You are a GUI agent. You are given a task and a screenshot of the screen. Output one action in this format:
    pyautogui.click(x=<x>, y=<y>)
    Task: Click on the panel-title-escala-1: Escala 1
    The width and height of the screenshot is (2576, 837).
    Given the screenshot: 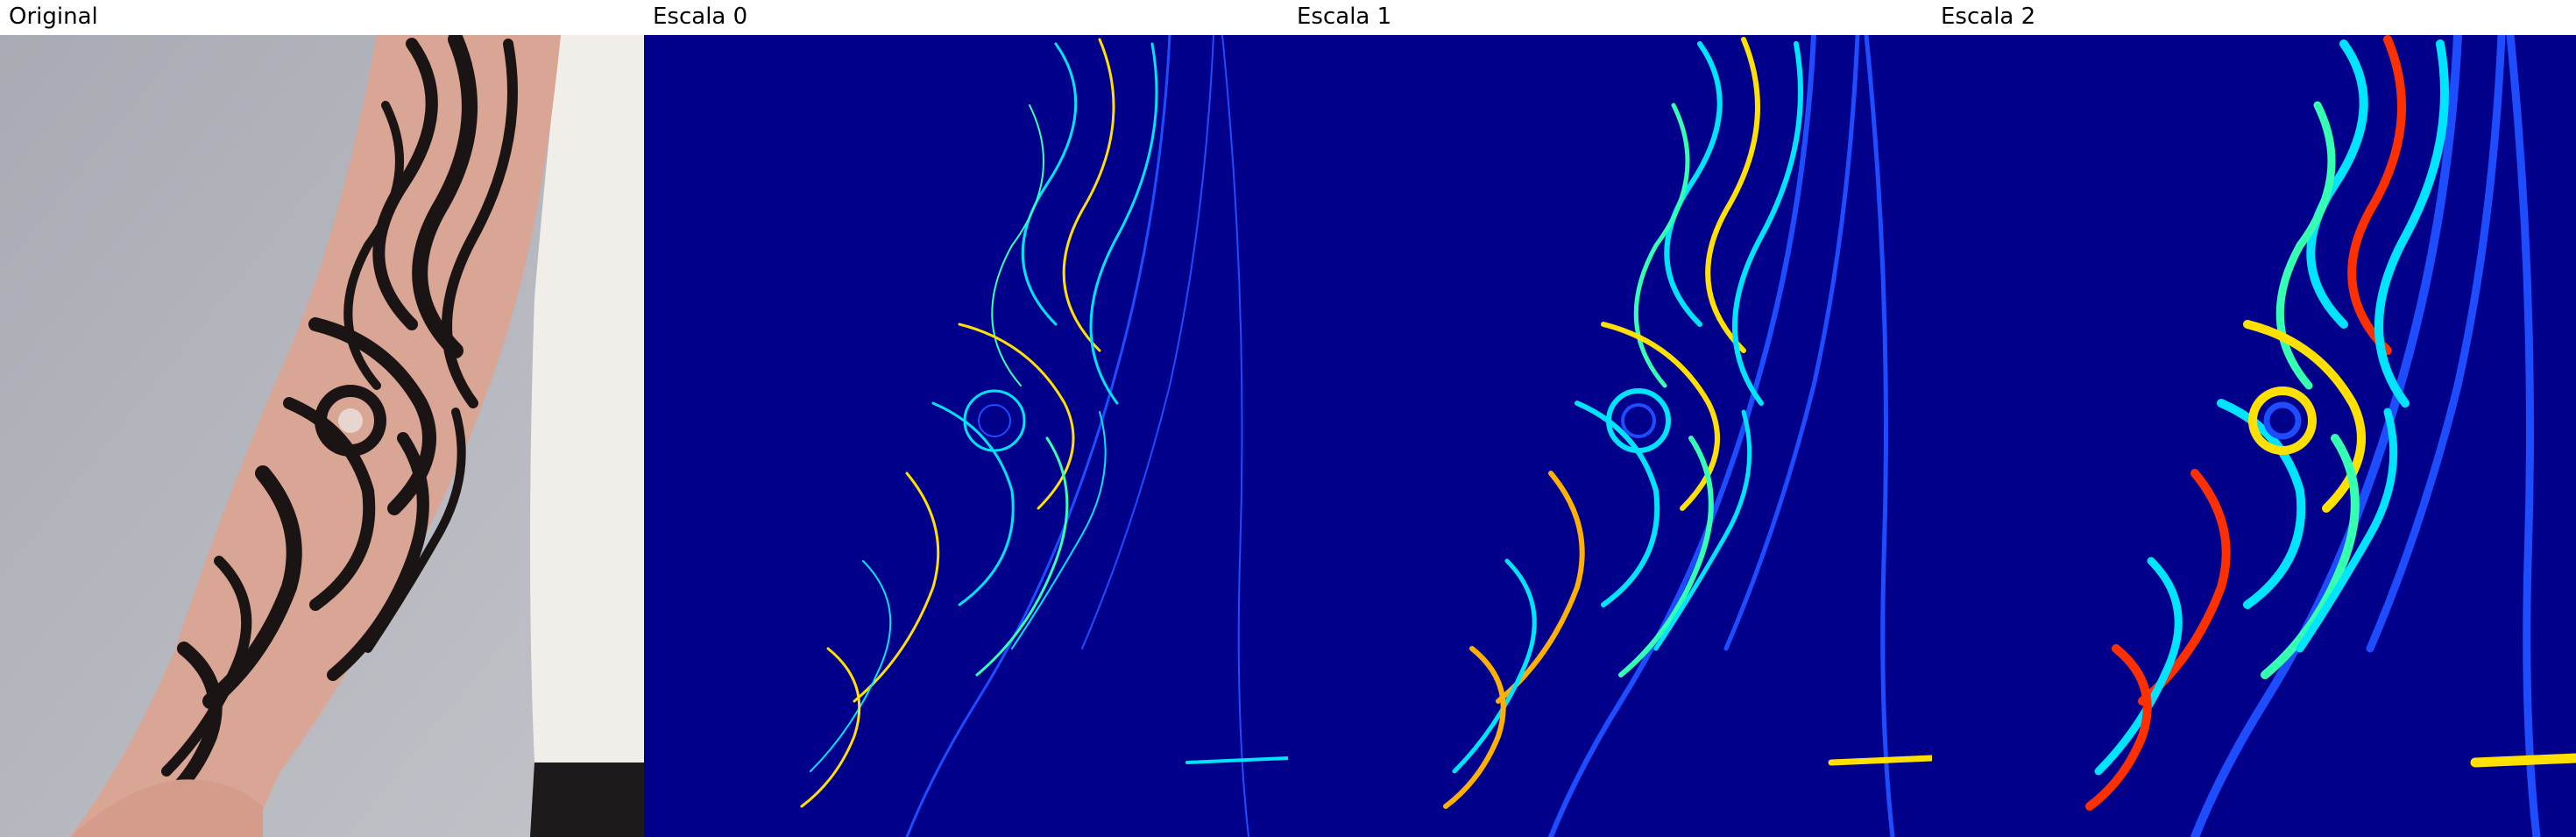 What is the action you would take?
    pyautogui.click(x=1344, y=17)
    